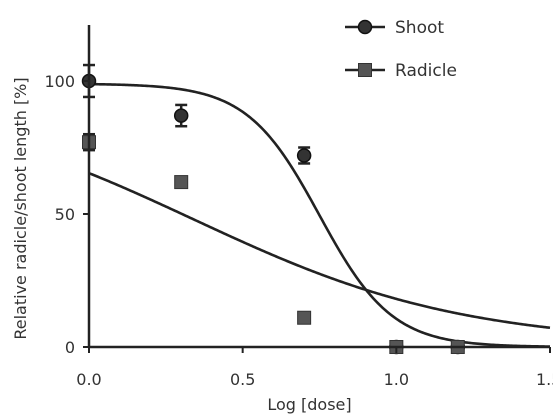 The image size is (553, 414). What do you see at coordinates (242, 379) in the screenshot?
I see `x-tick-label: 0.5` at bounding box center [242, 379].